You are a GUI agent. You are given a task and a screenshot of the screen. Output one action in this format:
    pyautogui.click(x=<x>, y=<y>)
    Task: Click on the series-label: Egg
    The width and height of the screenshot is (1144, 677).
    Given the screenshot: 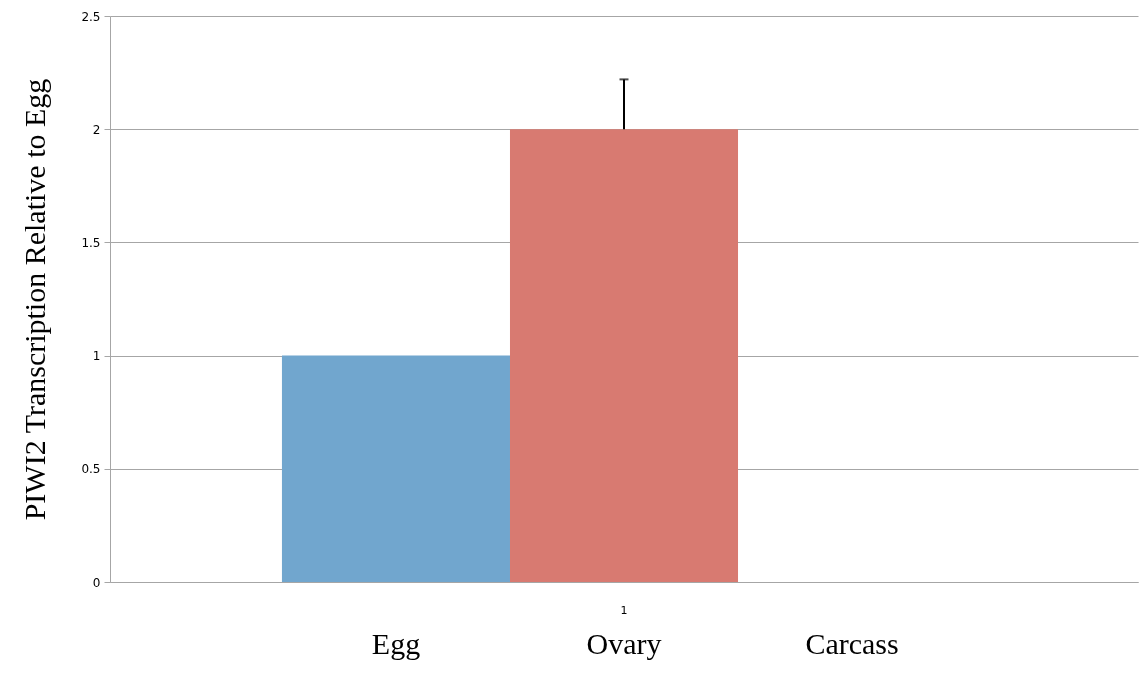 What is the action you would take?
    pyautogui.click(x=396, y=643)
    